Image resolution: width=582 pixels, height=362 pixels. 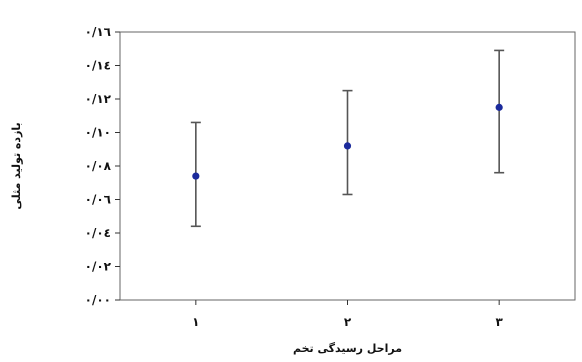 What do you see at coordinates (98, 32) in the screenshot?
I see `y-tick-label: ۰/۱٦` at bounding box center [98, 32].